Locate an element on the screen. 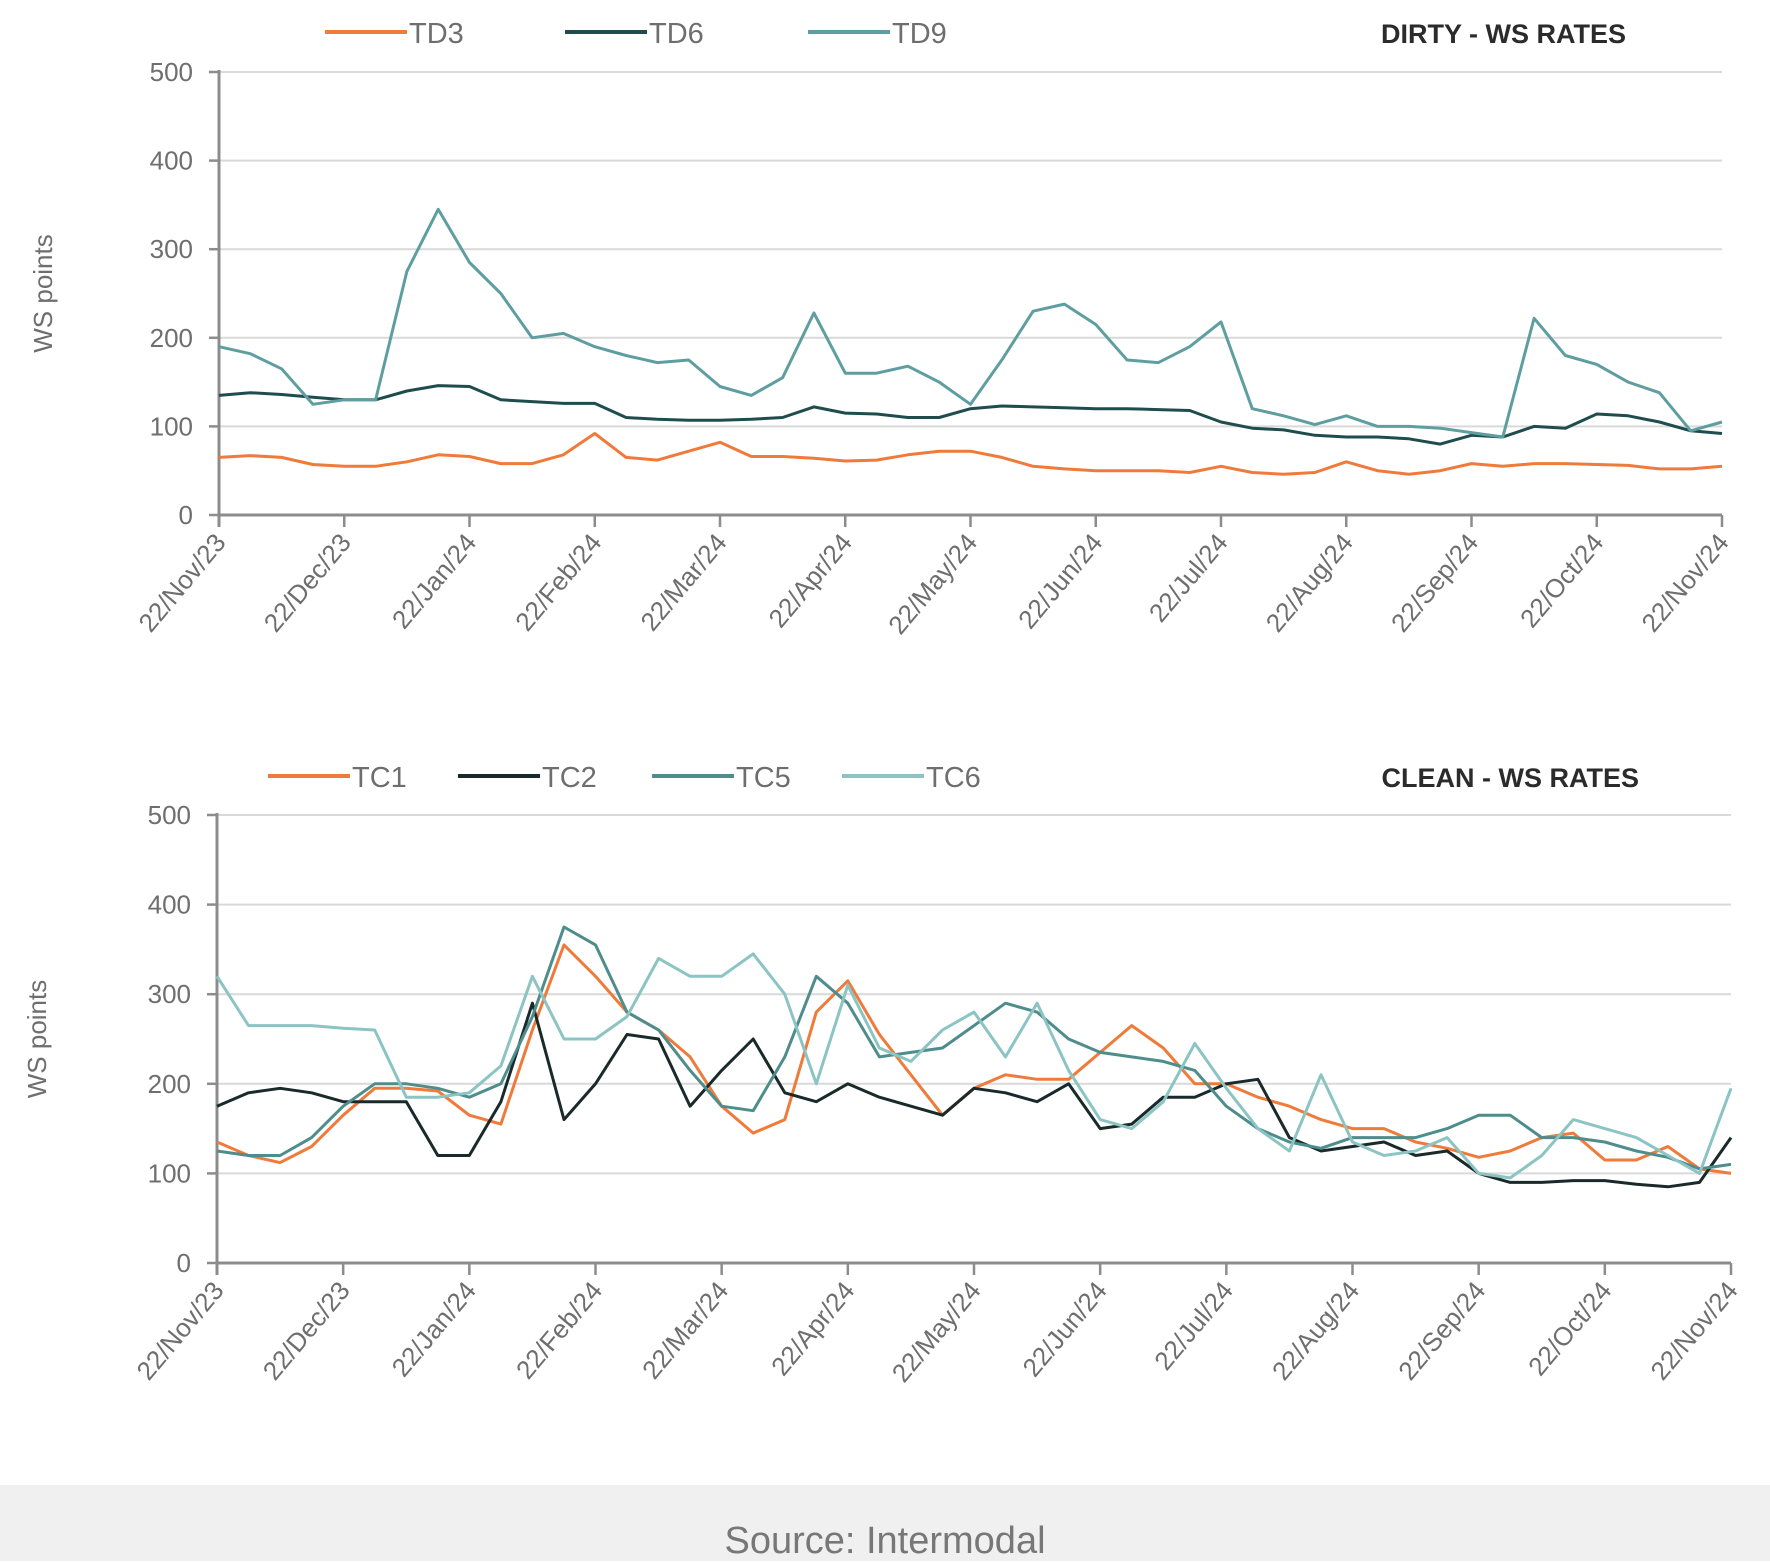 This screenshot has height=1563, width=1770. series-line-td3 is located at coordinates (970, 454).